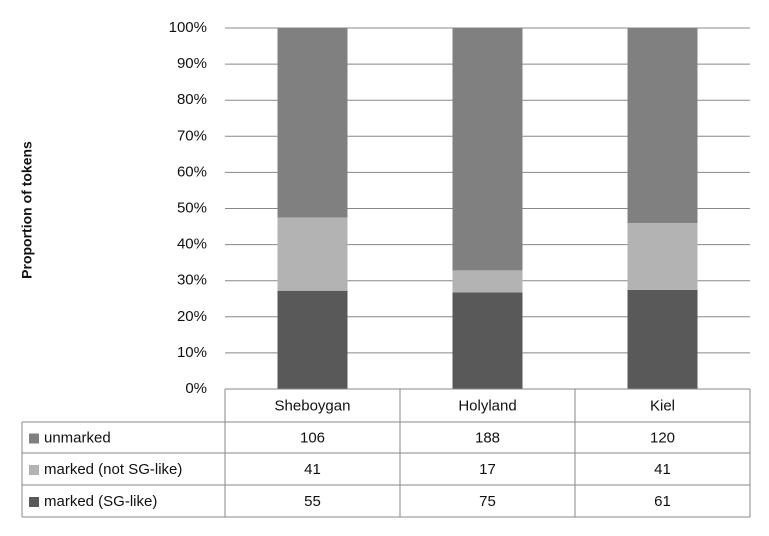 Image resolution: width=769 pixels, height=536 pixels. I want to click on category-label: Holyland, so click(487, 405).